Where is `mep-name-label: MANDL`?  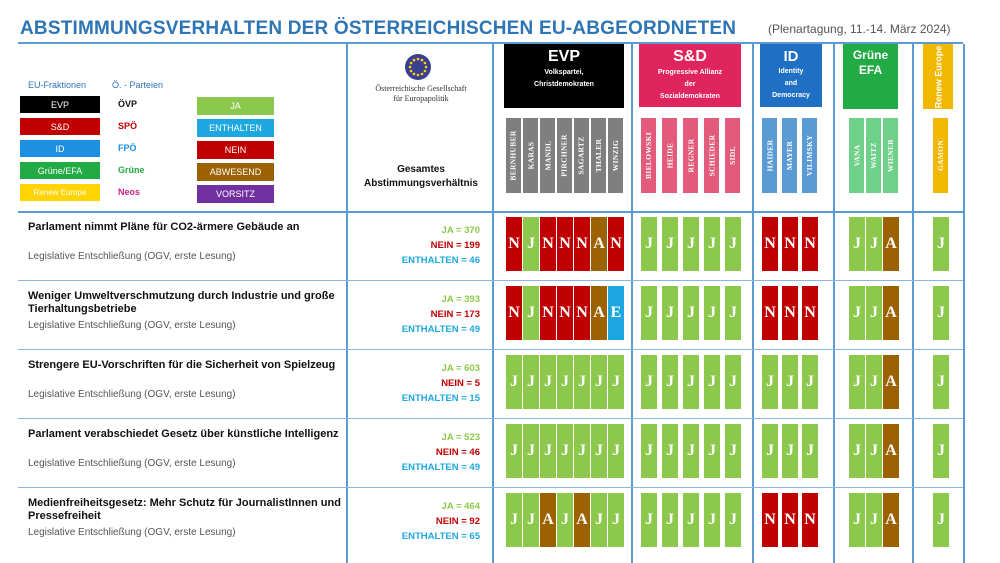 mep-name-label: MANDL is located at coordinates (547, 155).